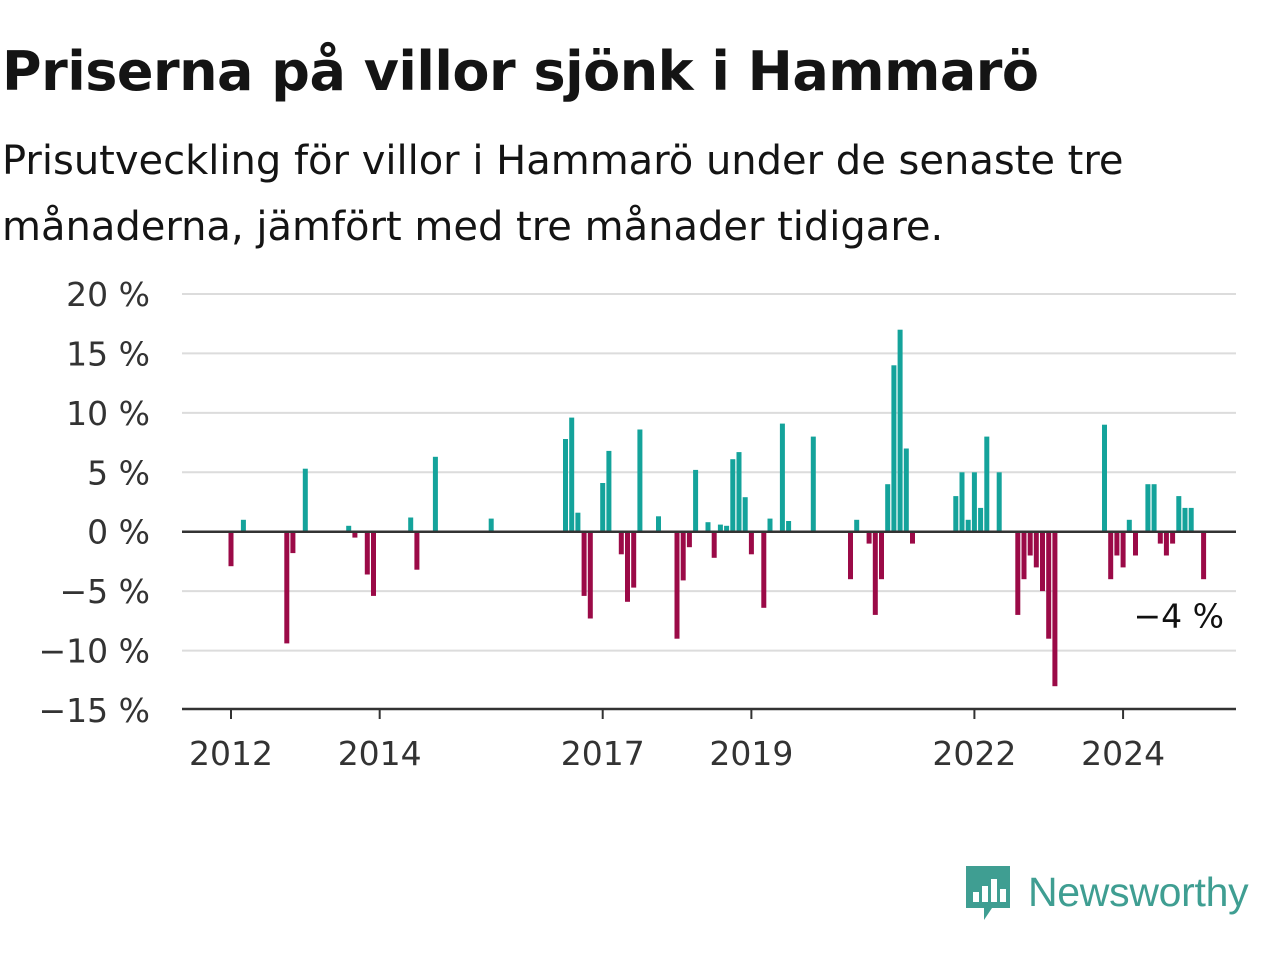 The width and height of the screenshot is (1280, 960). I want to click on brand-logo: Newsworthy, so click(1105, 892).